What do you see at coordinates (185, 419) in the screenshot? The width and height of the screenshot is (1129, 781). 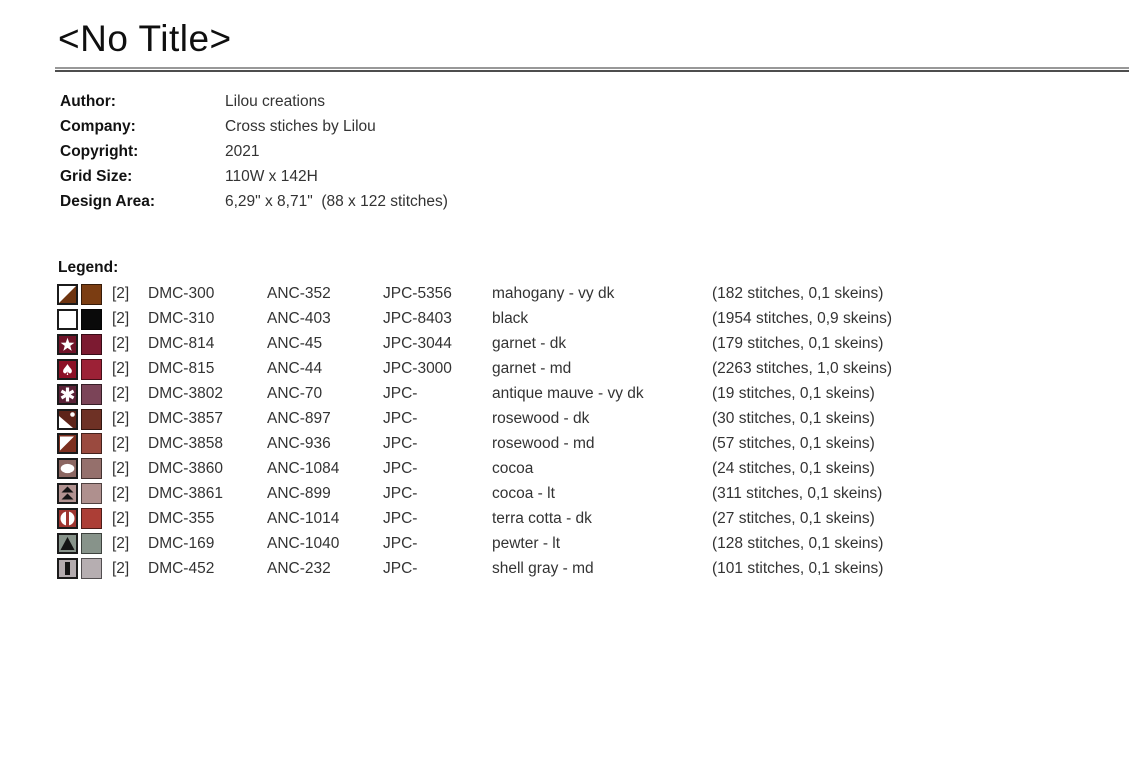 I see `dmc-code: DMC-3857` at bounding box center [185, 419].